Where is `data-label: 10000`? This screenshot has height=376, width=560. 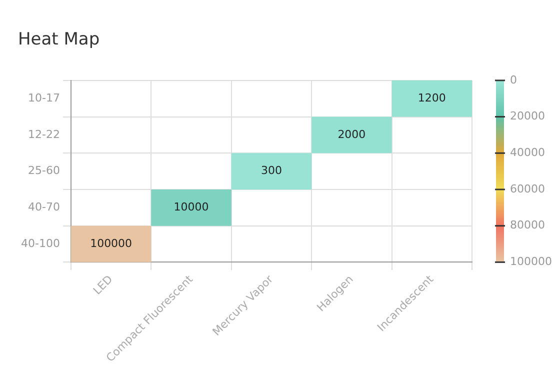 data-label: 10000 is located at coordinates (191, 207).